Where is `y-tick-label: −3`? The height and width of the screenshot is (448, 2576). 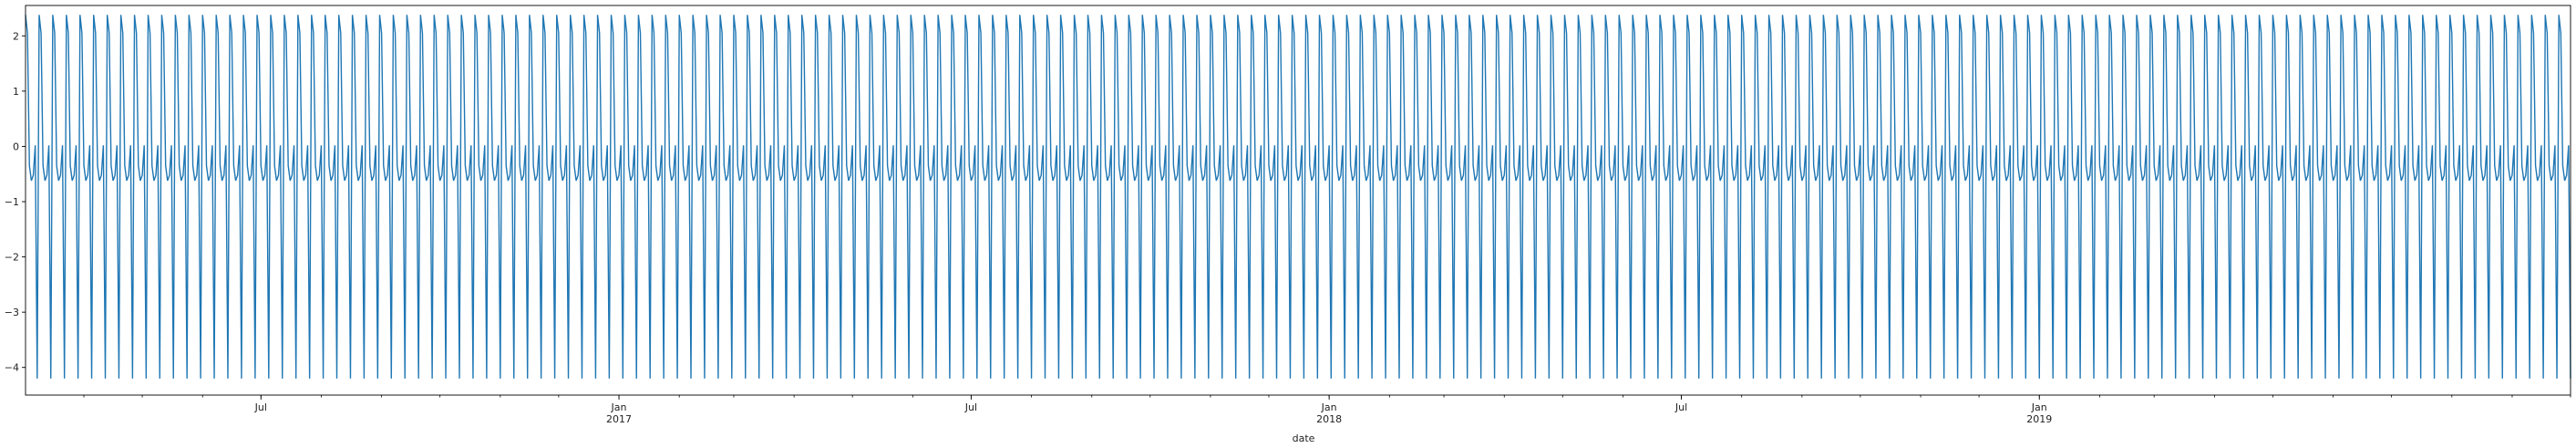
y-tick-label: −3 is located at coordinates (12, 312).